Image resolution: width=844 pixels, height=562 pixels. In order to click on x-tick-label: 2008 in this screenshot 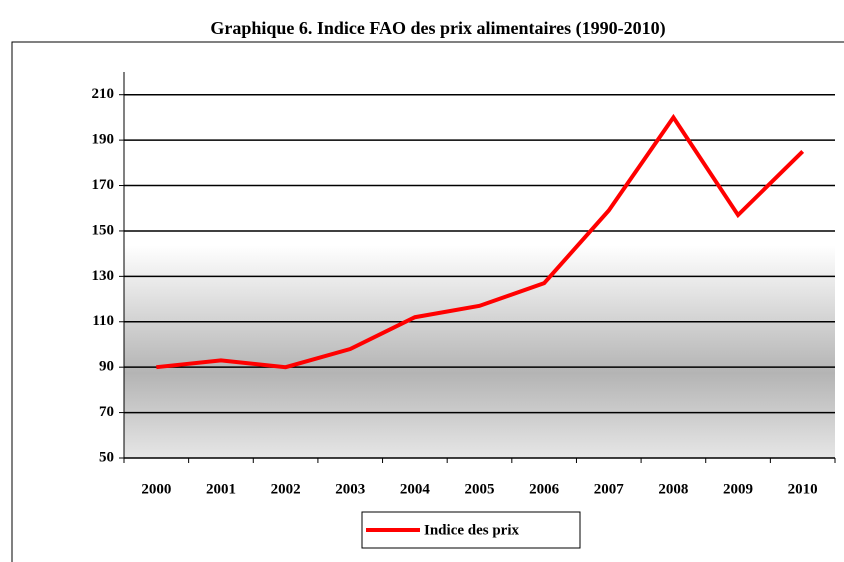, I will do `click(673, 489)`.